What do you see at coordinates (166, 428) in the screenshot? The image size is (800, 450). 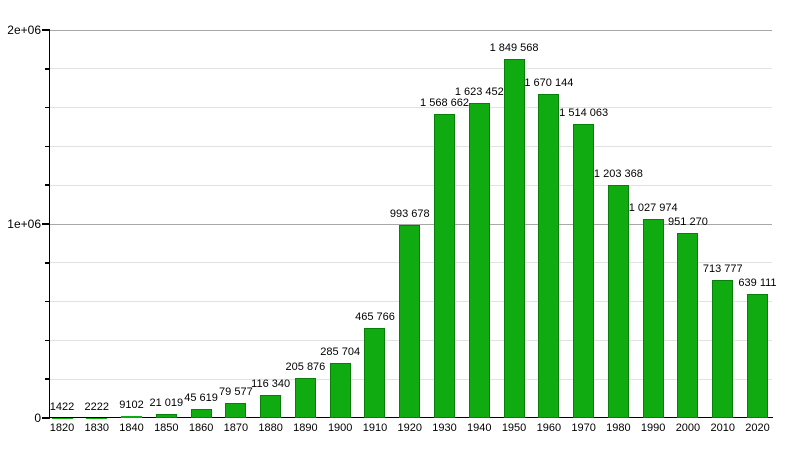 I see `x-tick-label: 1850` at bounding box center [166, 428].